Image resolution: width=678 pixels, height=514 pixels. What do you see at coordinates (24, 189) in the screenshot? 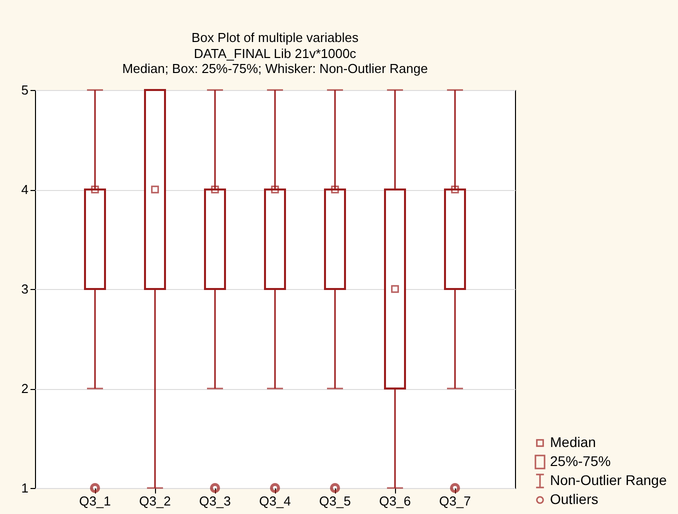
I see `y-tick-label: 4` at bounding box center [24, 189].